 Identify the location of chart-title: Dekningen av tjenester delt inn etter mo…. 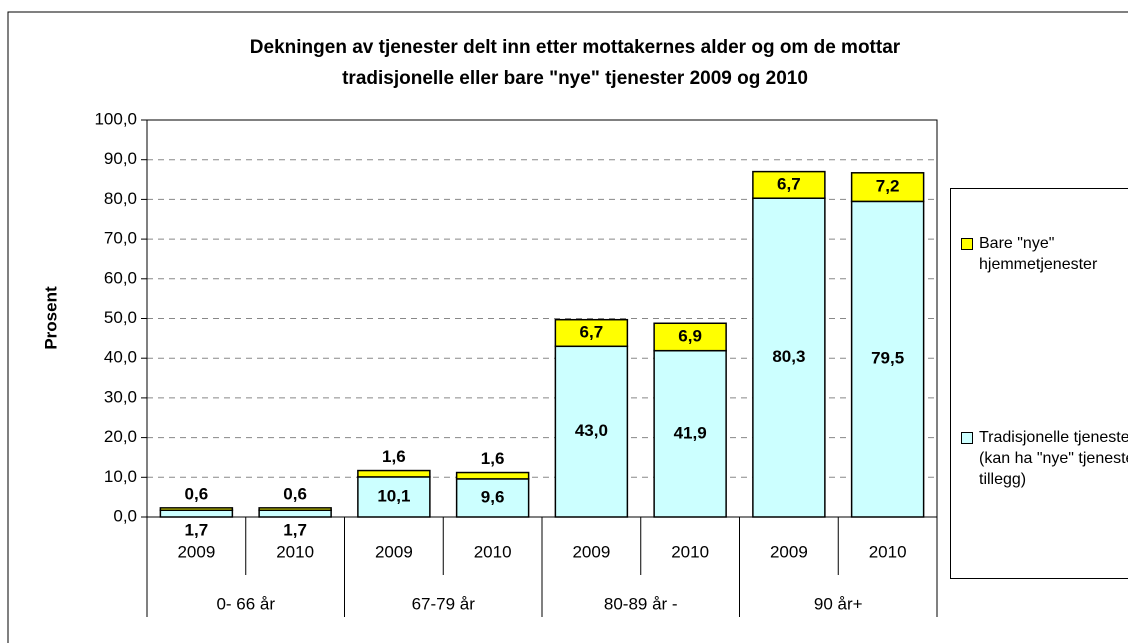
(575, 63).